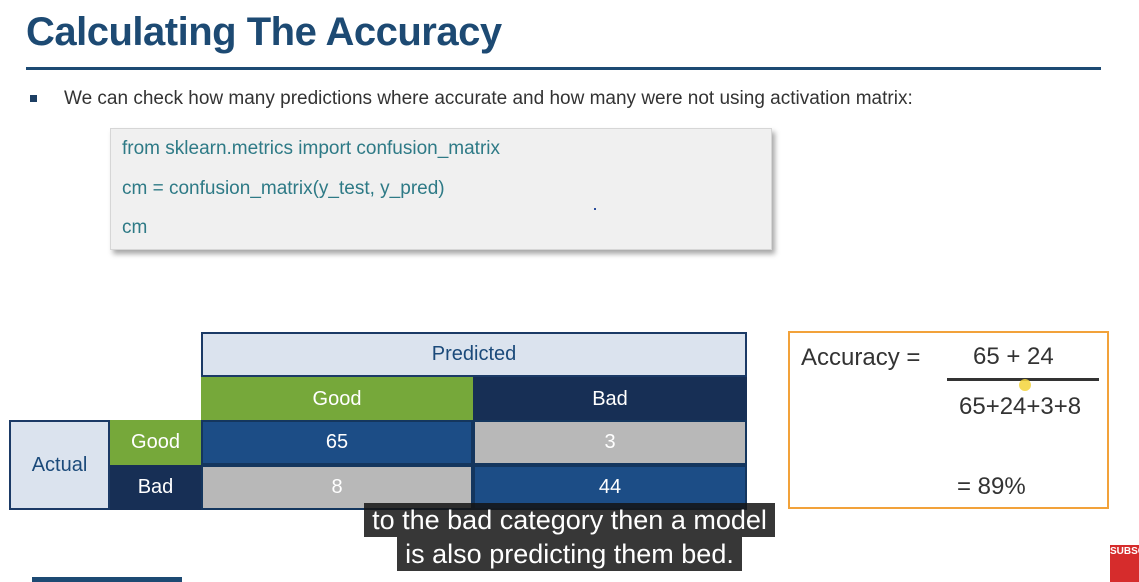  Describe the element at coordinates (1025, 385) in the screenshot. I see `cursor-highlight-icon` at that location.